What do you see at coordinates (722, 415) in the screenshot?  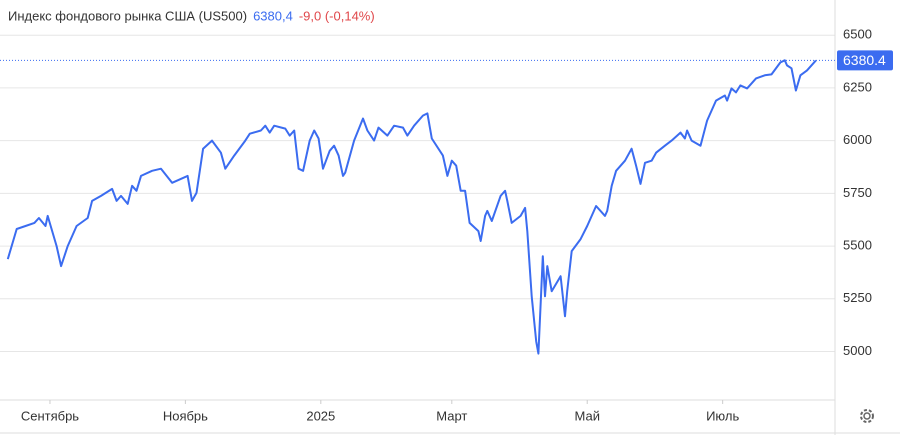 I see `x-tick-label: Июль` at bounding box center [722, 415].